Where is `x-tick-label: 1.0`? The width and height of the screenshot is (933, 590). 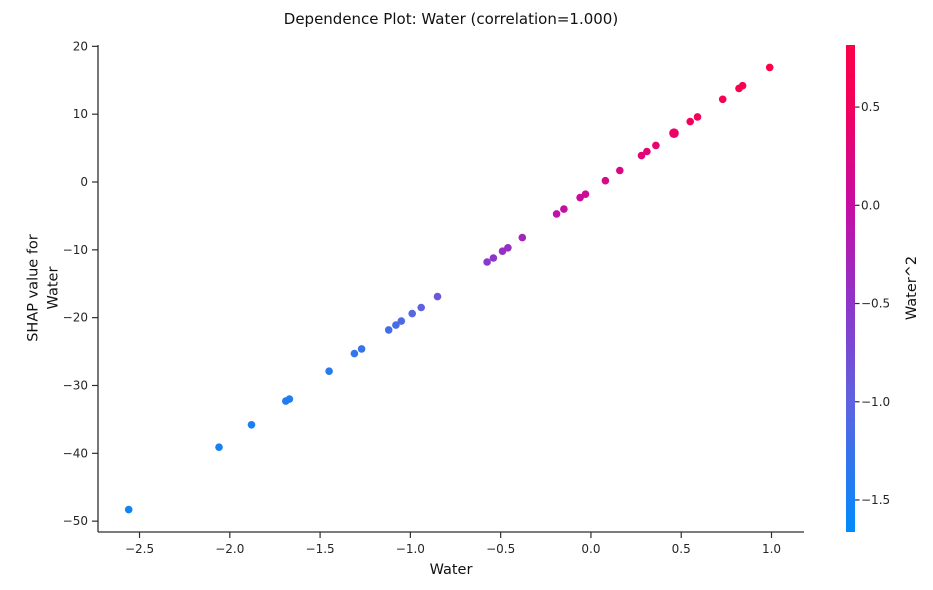 x-tick-label: 1.0 is located at coordinates (771, 549).